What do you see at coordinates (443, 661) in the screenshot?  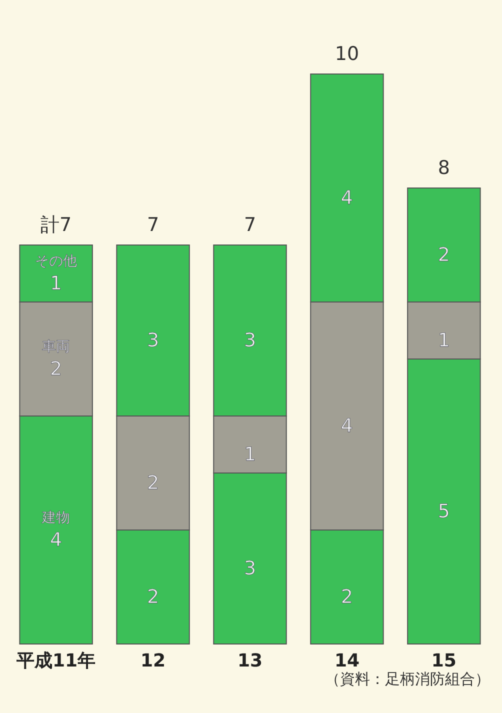 I see `x-tick-label: 15` at bounding box center [443, 661].